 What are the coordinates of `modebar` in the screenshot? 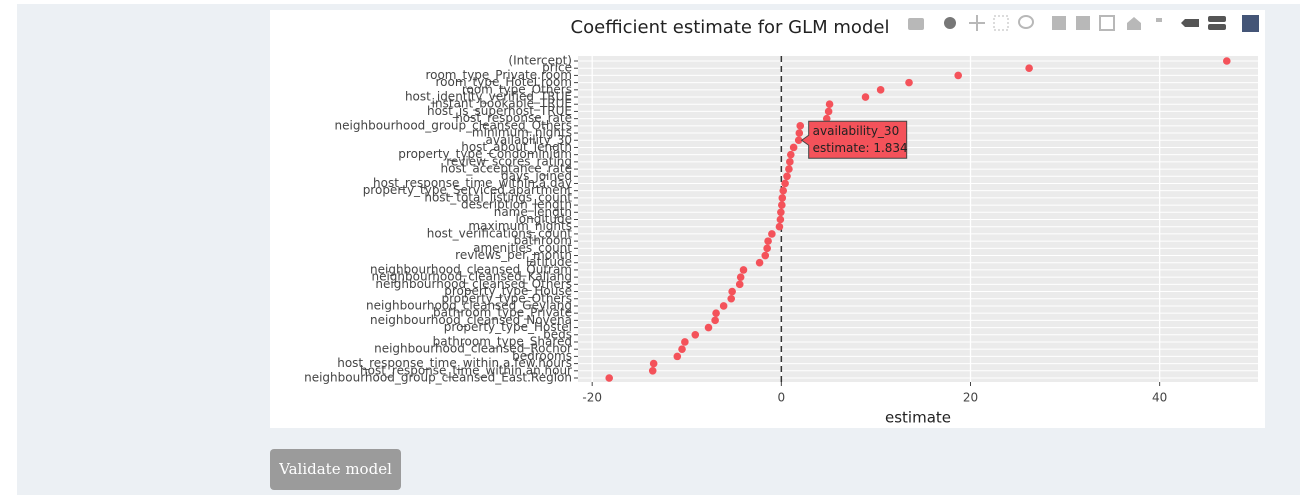 It's located at (1083, 23).